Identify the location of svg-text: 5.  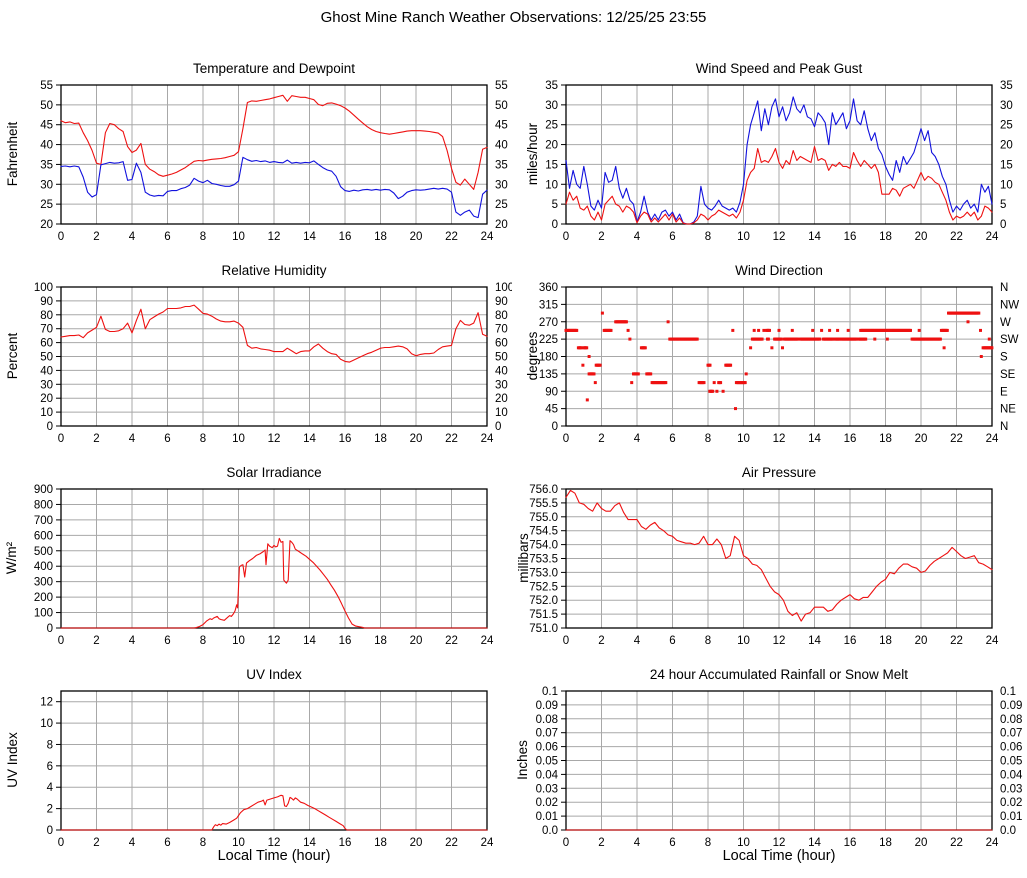
(1003, 205).